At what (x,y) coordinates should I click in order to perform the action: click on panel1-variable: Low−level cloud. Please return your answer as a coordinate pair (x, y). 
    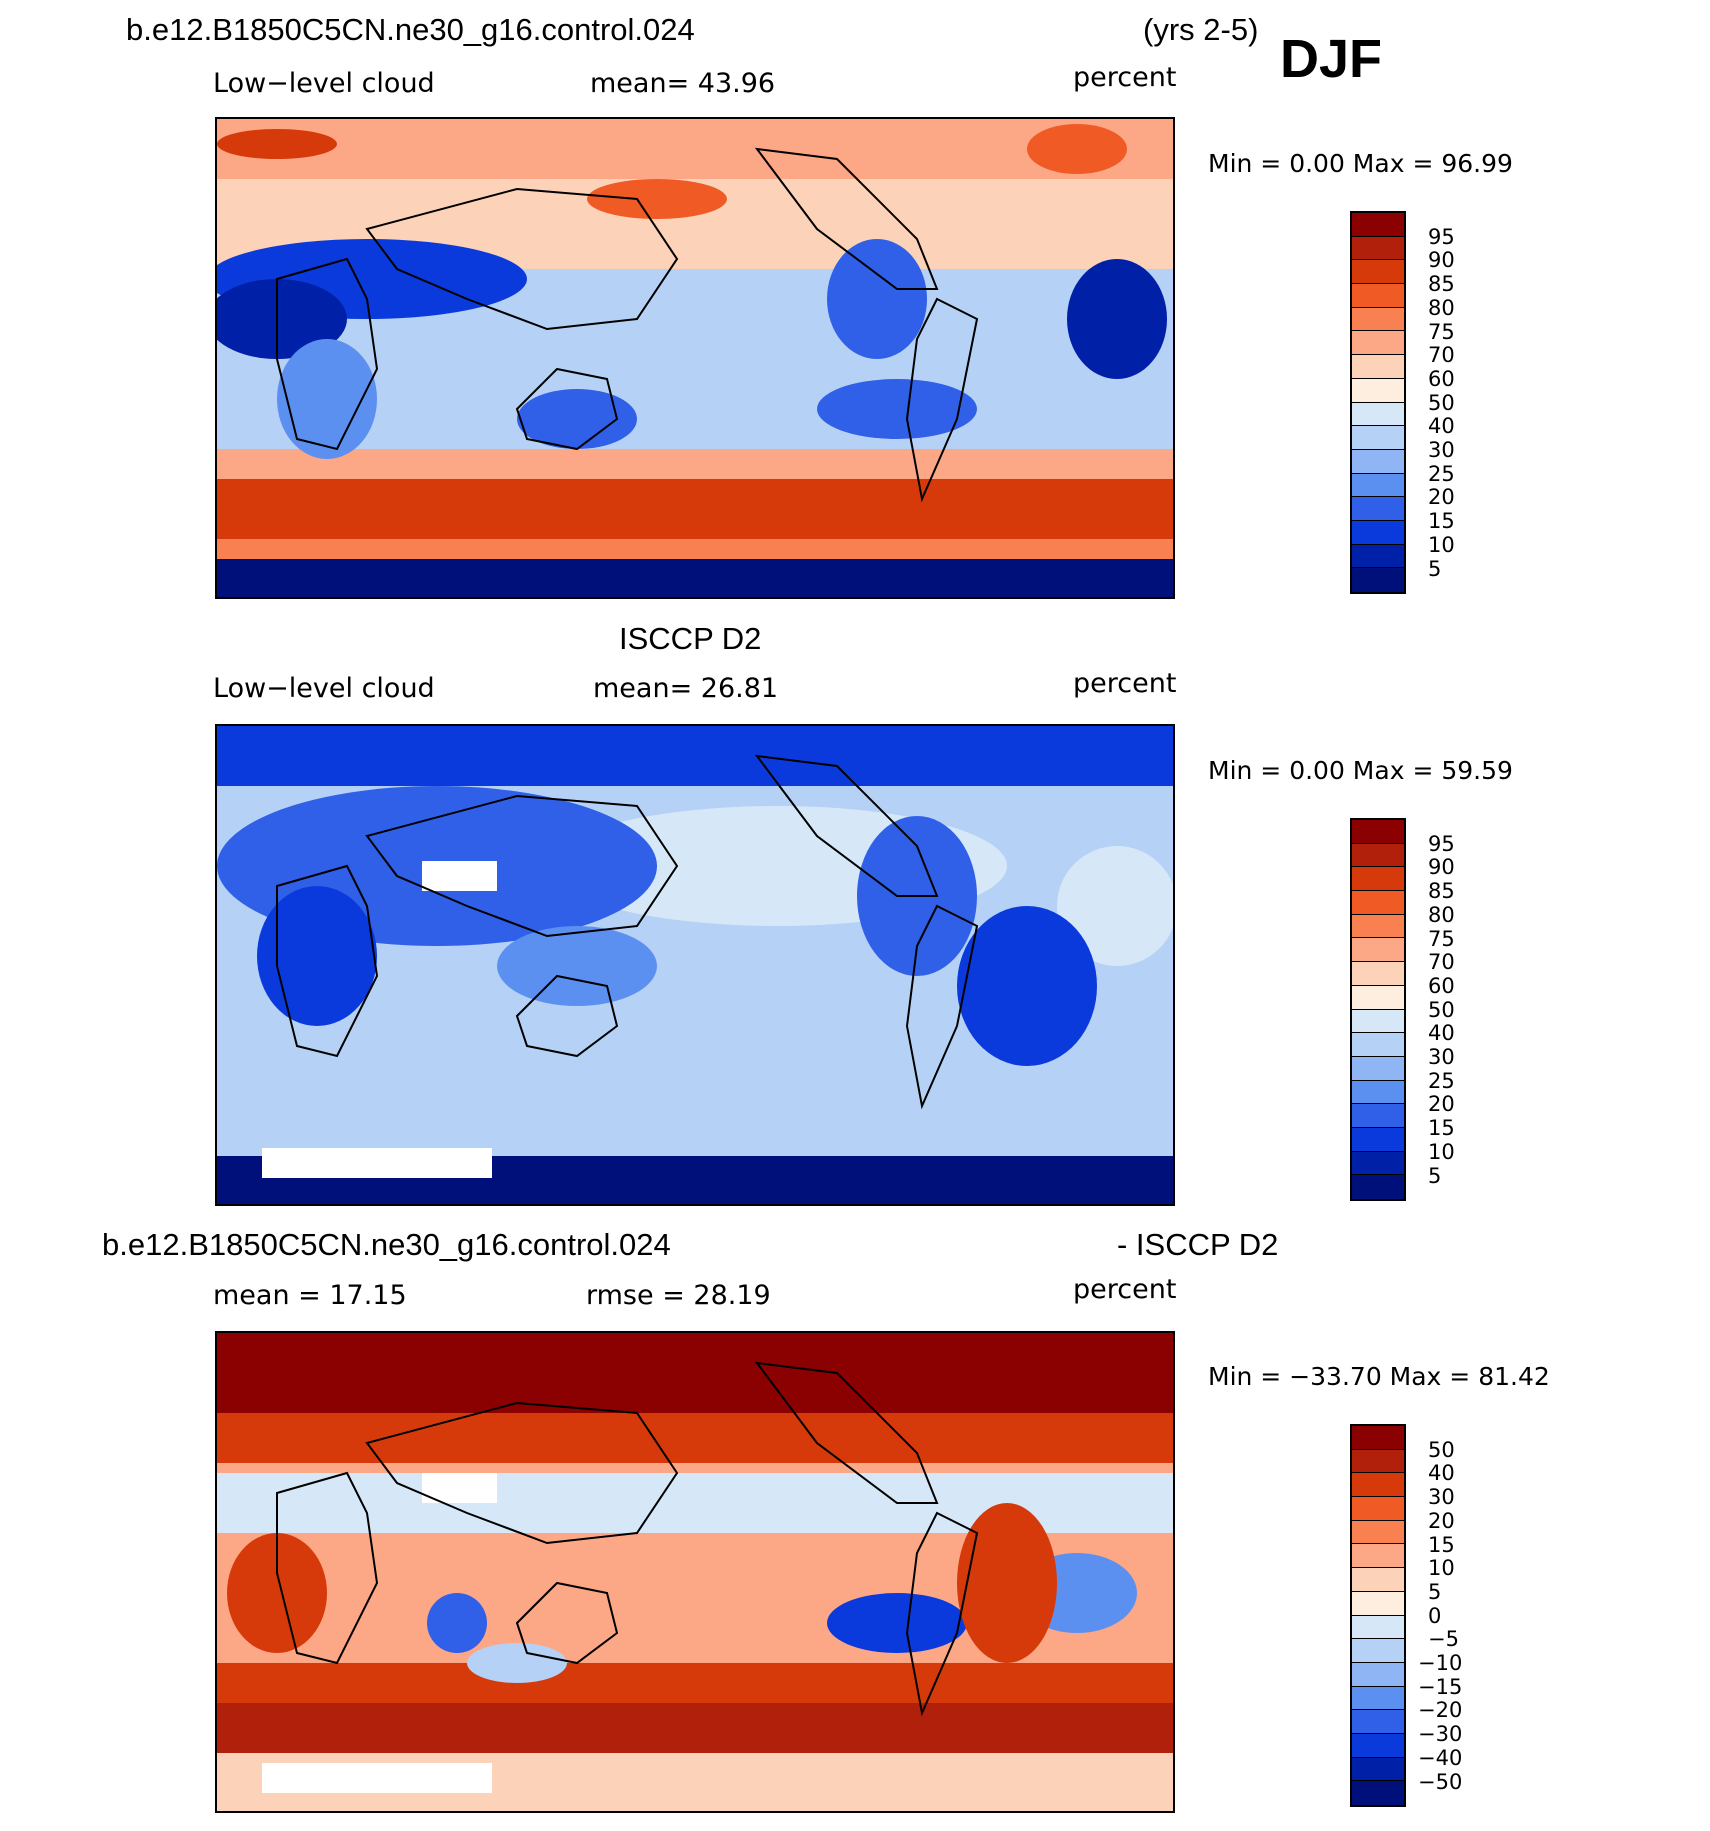
    Looking at the image, I should click on (324, 83).